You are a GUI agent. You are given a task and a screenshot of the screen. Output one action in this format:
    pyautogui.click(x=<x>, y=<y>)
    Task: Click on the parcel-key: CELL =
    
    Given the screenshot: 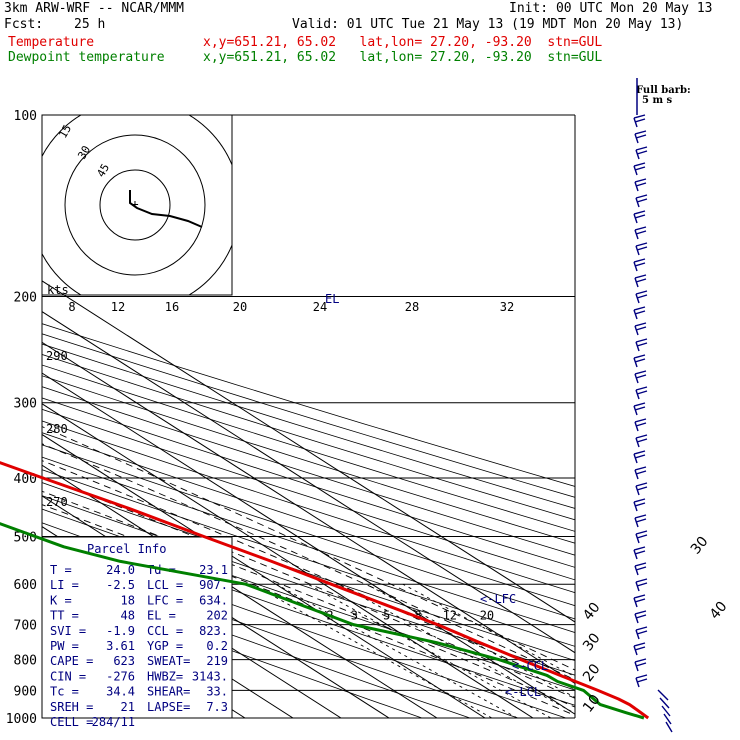 What is the action you would take?
    pyautogui.click(x=71, y=722)
    